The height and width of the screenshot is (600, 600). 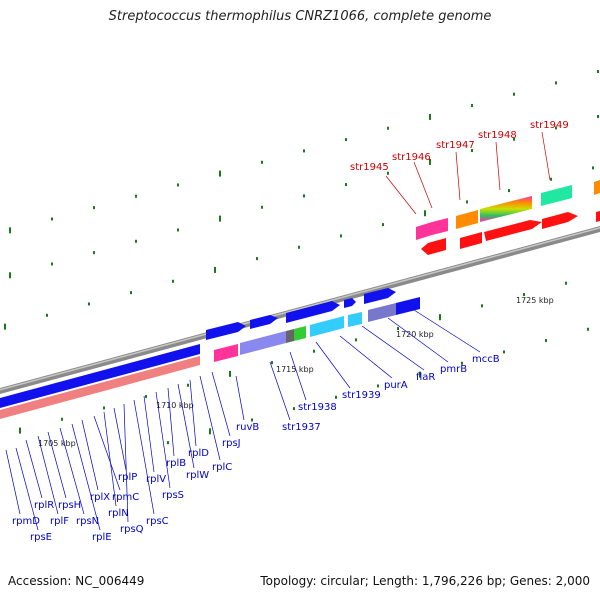 I want to click on gene-label-rpsS: rpsS, so click(x=173, y=495).